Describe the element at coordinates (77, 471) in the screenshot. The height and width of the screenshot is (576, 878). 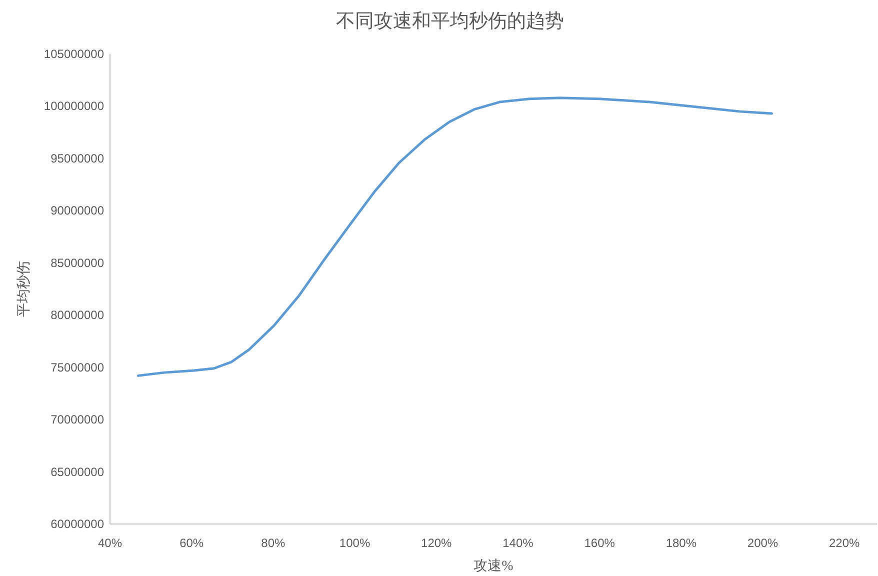
I see `y-tick-label: 65000000` at that location.